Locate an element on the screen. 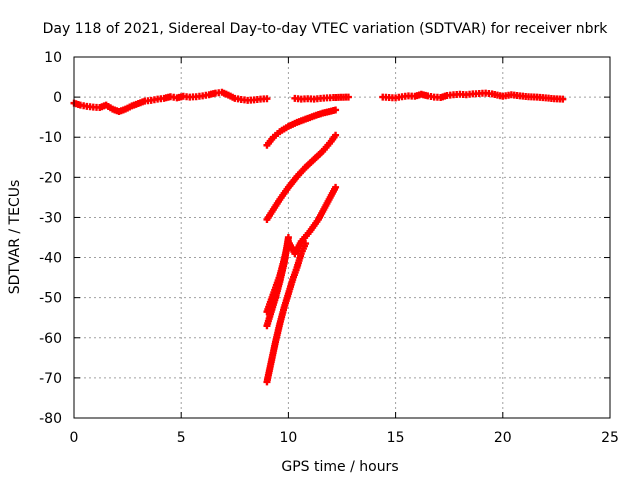 This screenshot has width=640, height=480. y-tick-label: -60 is located at coordinates (50, 339).